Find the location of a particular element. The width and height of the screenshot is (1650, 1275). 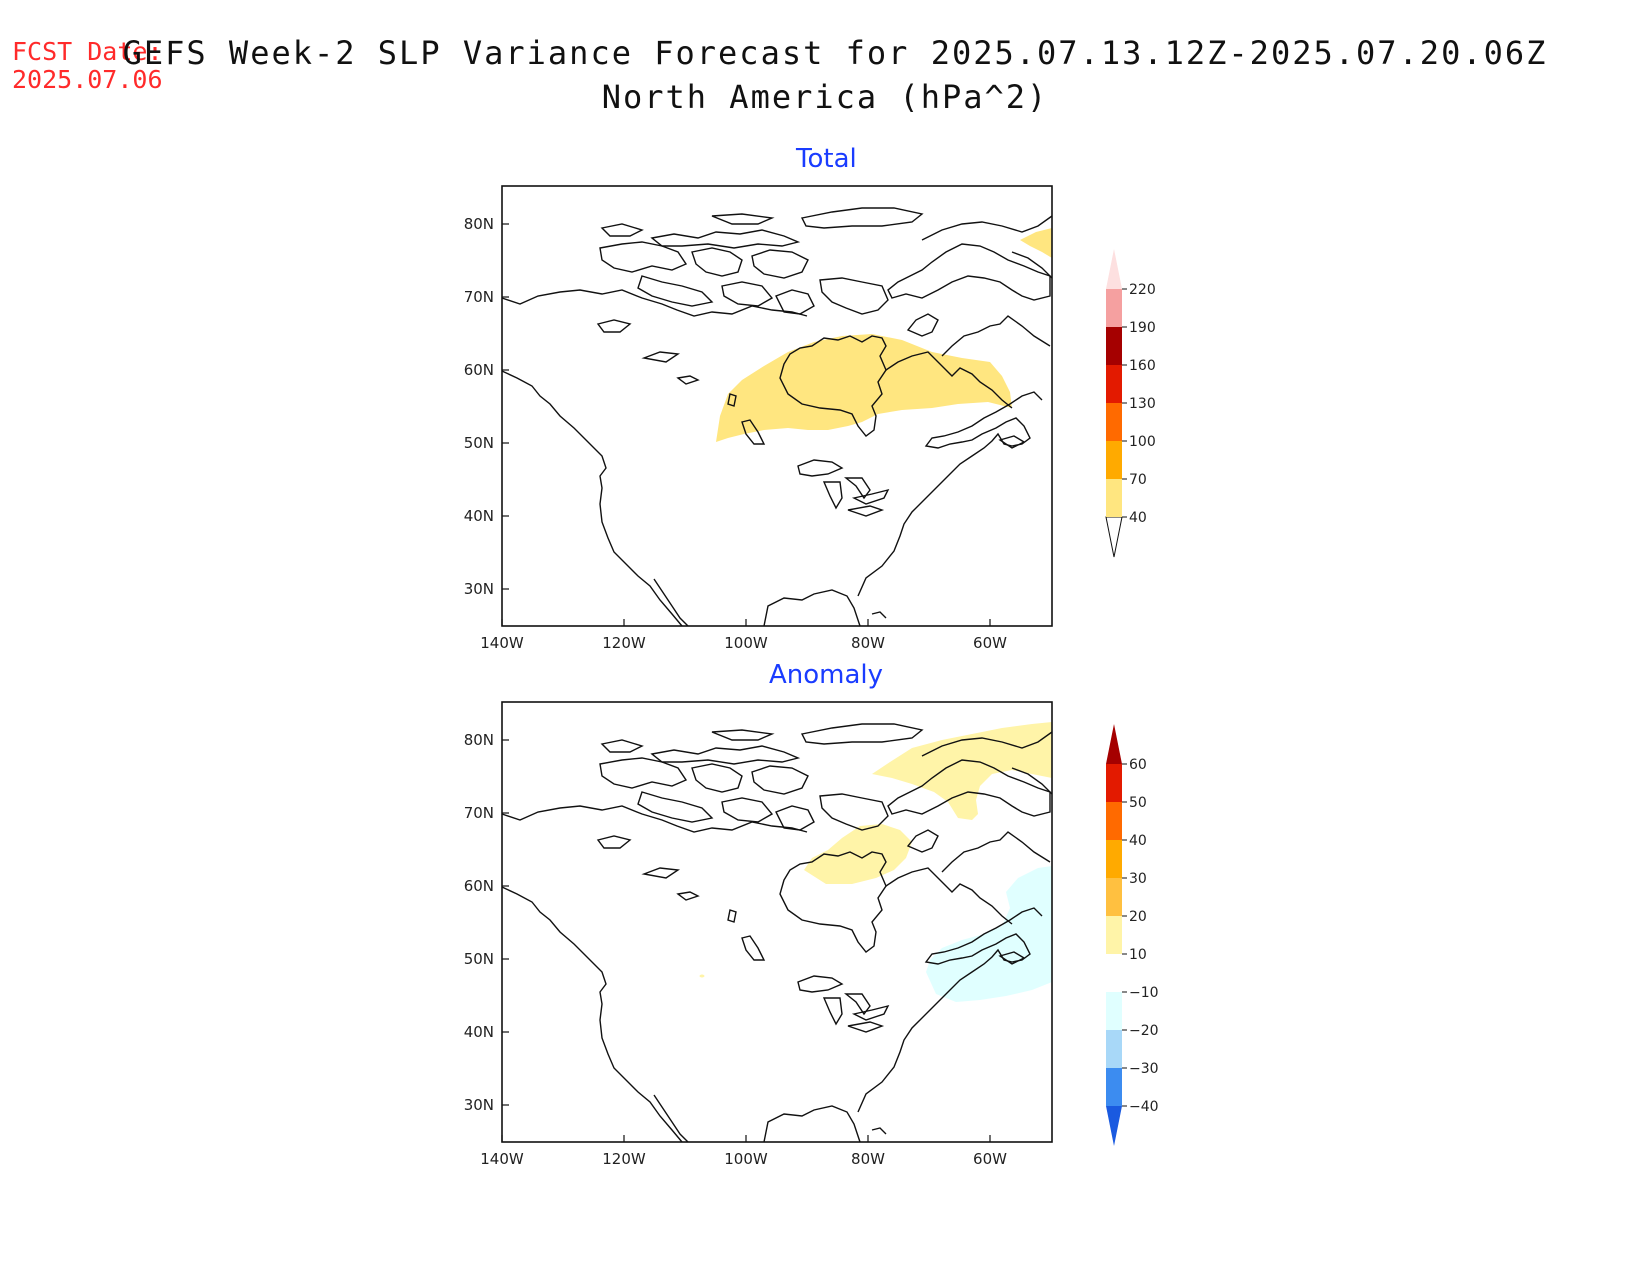

anomaly-shade-pos-hudson is located at coordinates (858, 854).